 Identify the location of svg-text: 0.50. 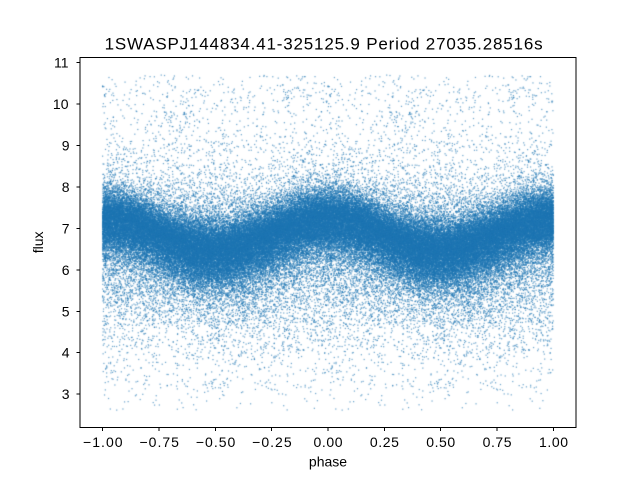
(440, 442).